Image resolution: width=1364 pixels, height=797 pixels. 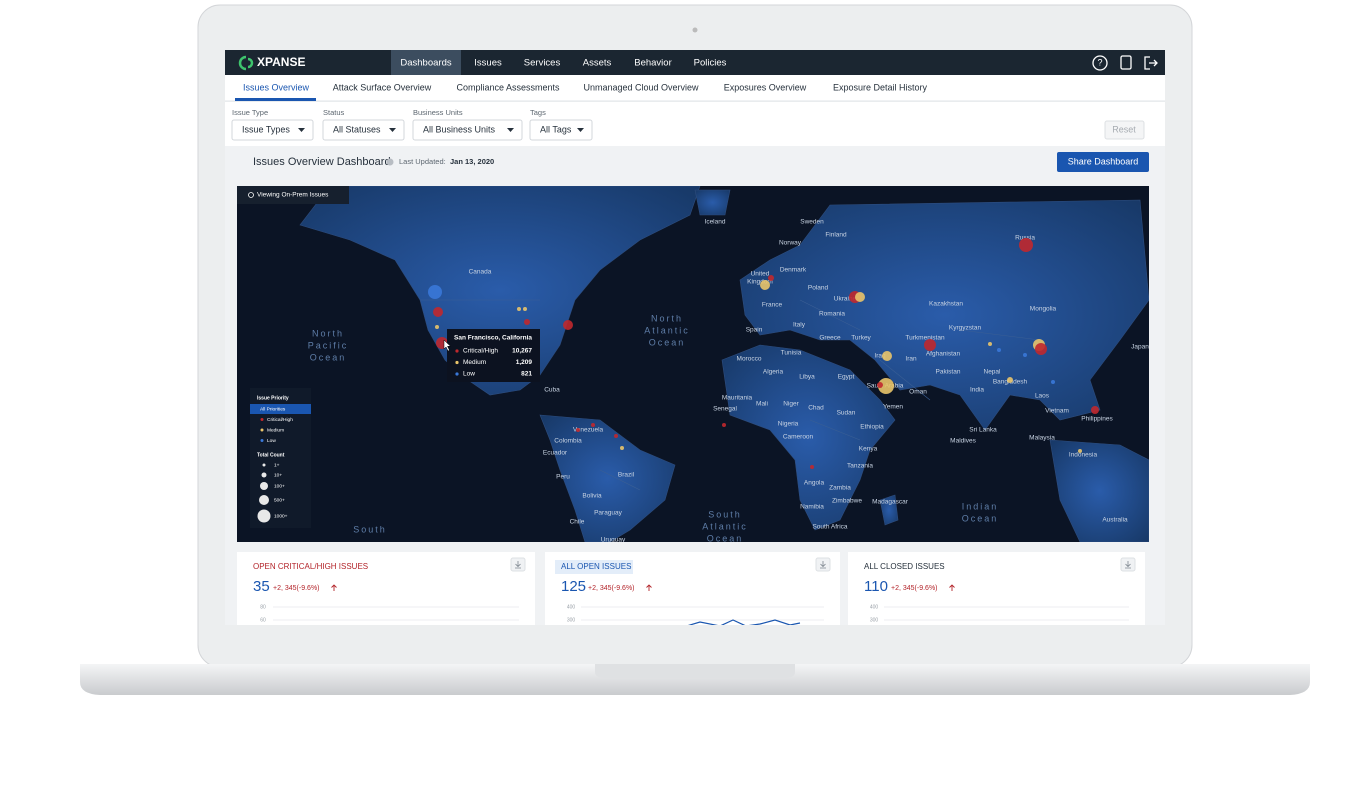 I want to click on country-label: Kyrgyzstan, so click(x=965, y=328).